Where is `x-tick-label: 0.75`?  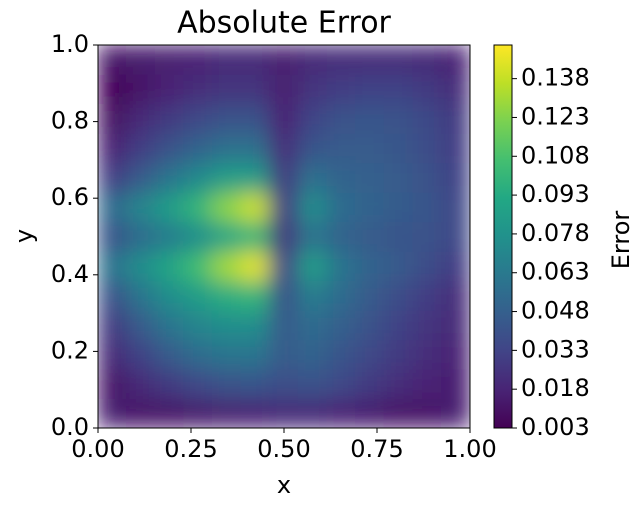 x-tick-label: 0.75 is located at coordinates (376, 449).